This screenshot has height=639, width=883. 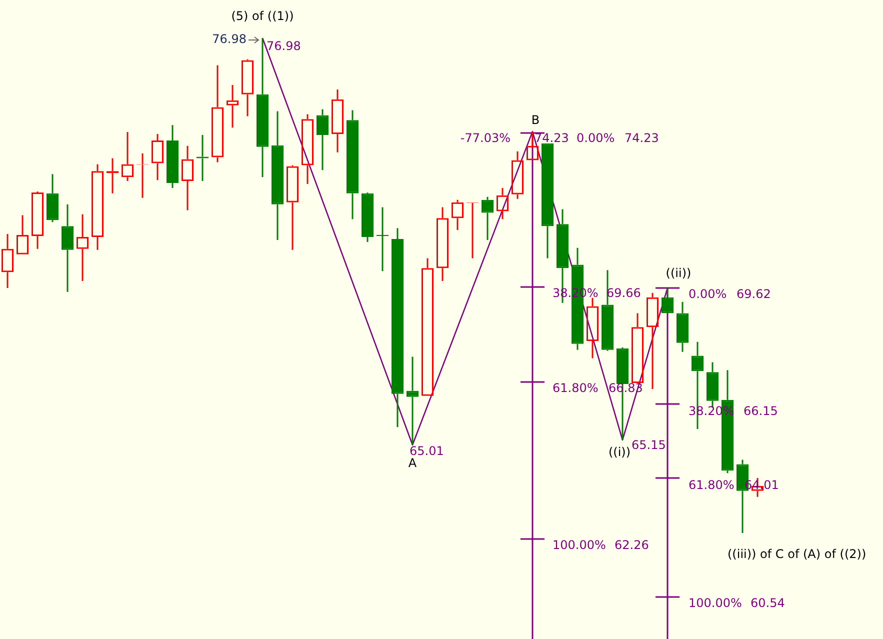 I want to click on annotation: B, so click(x=535, y=120).